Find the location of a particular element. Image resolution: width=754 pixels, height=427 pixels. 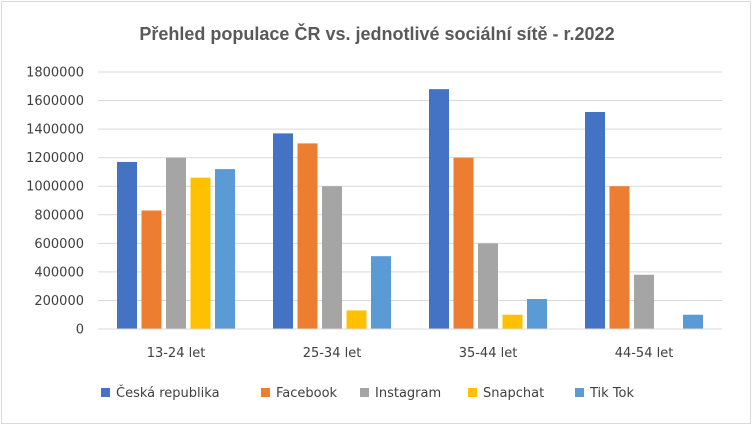

legend-item: Česká republika is located at coordinates (160, 393).